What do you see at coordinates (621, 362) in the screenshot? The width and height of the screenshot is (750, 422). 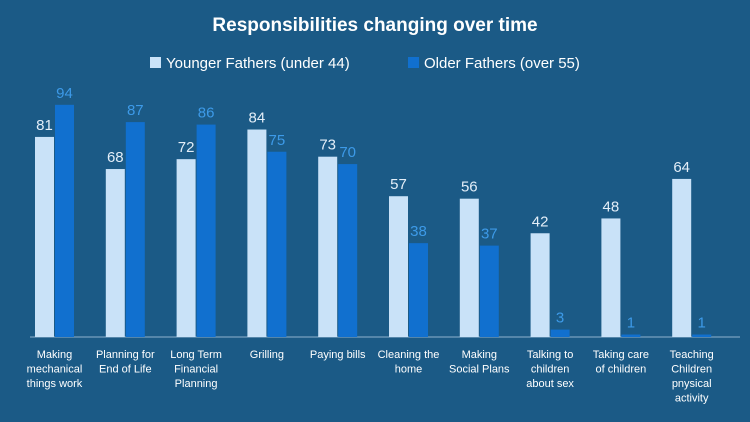 I see `category-label: Taking care of children` at bounding box center [621, 362].